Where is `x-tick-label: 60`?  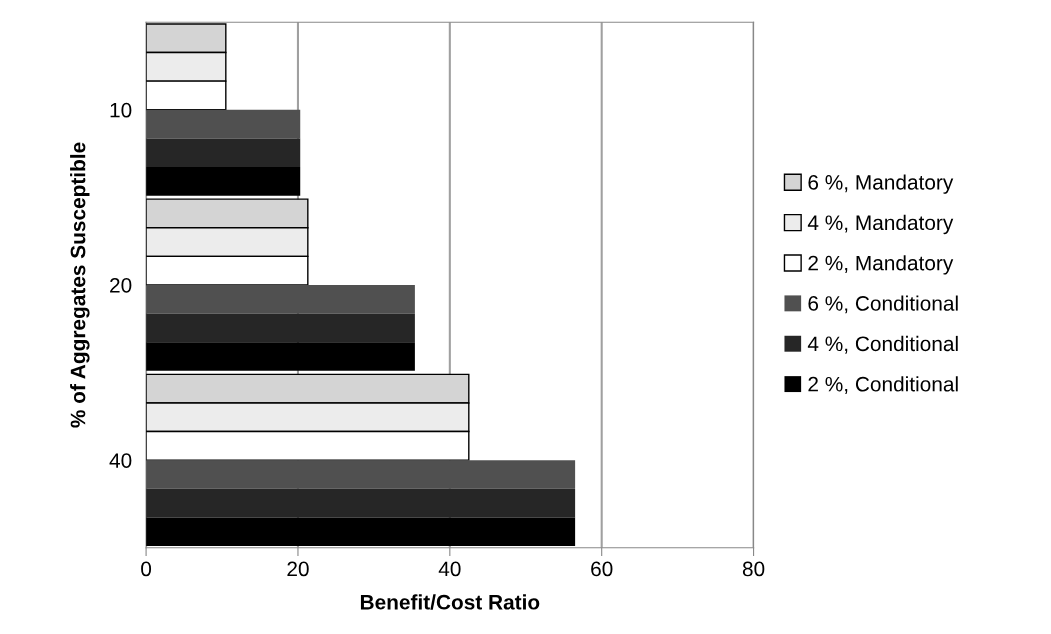 x-tick-label: 60 is located at coordinates (602, 569).